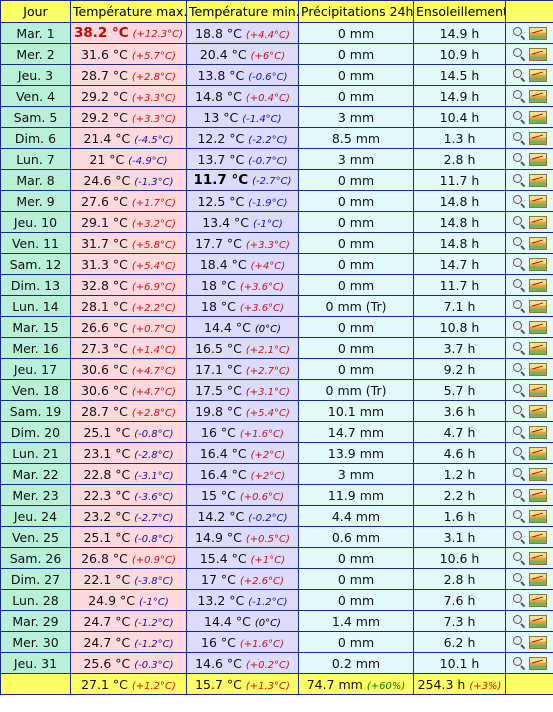 This screenshot has height=712, width=553. What do you see at coordinates (267, 245) in the screenshot?
I see `tmin-anomaly: (+3.3°C)` at bounding box center [267, 245].